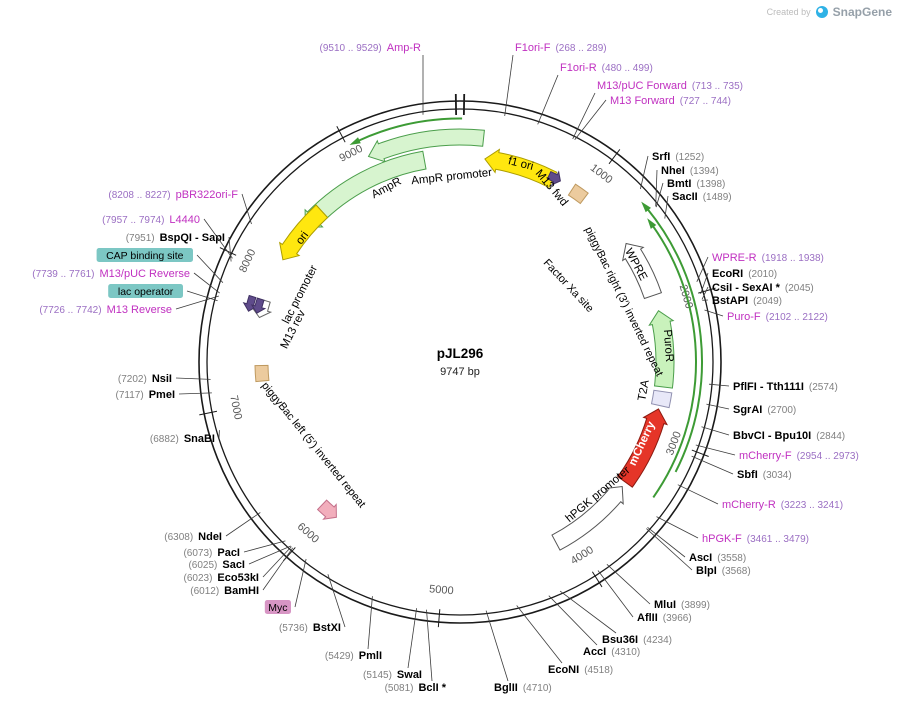  Describe the element at coordinates (193, 537) in the screenshot. I see `site-text: (6308) NdeI` at that location.